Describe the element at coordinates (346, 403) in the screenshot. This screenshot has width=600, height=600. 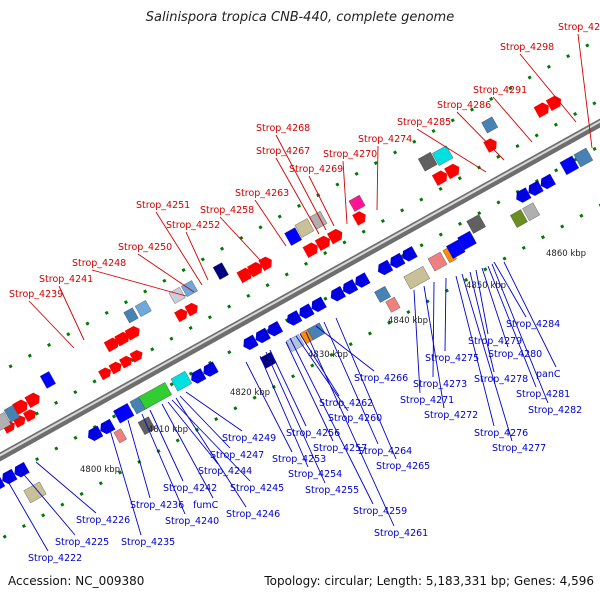
I see `reverse-gene-label: Strop_4262` at that location.